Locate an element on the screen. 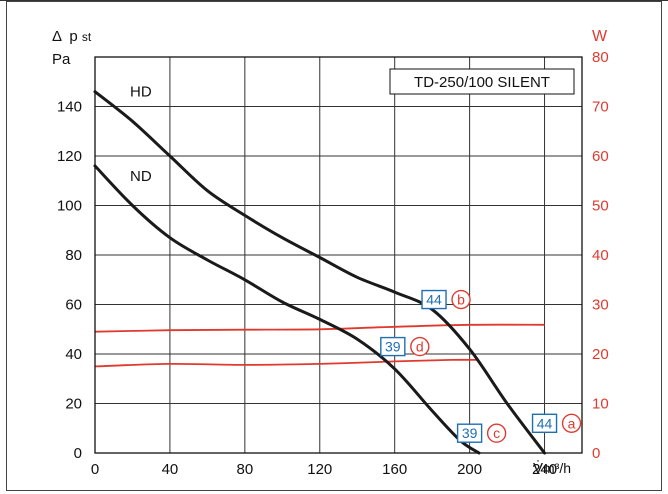 The height and width of the screenshot is (494, 668). y-left-tick-label: 0 is located at coordinates (78, 453).